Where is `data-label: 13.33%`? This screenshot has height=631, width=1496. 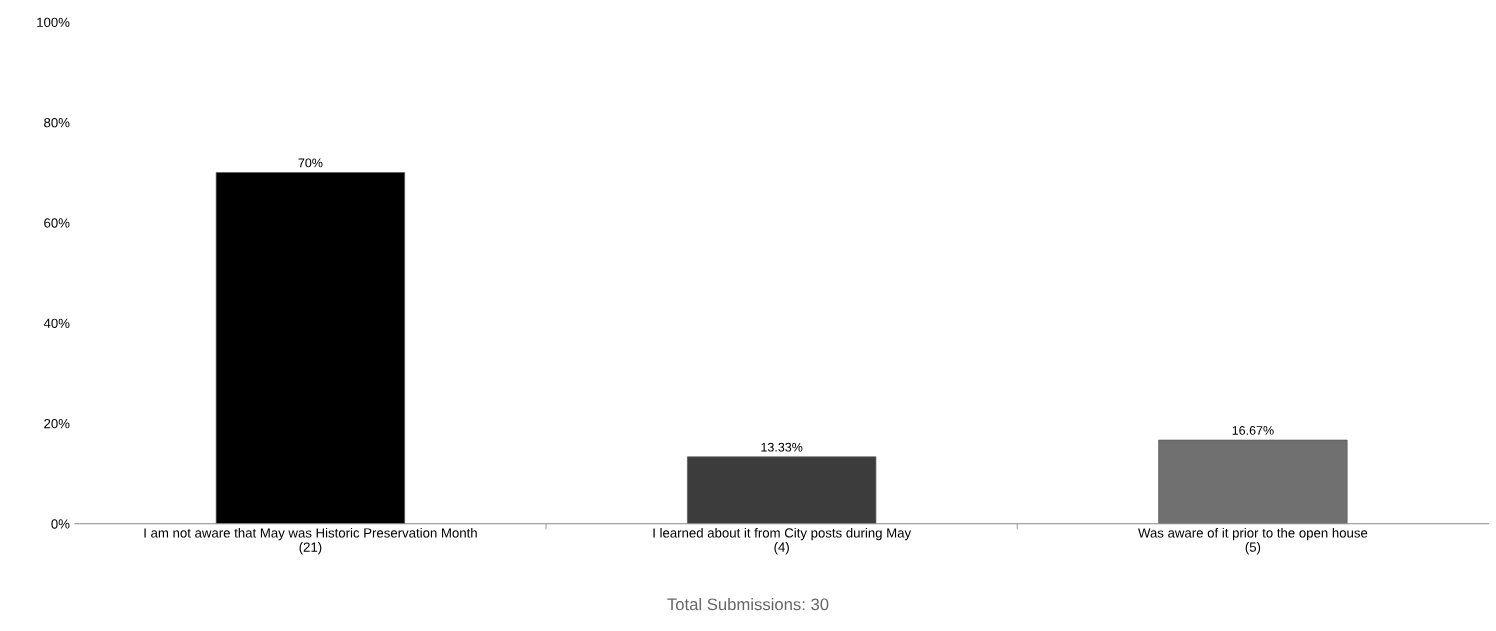
data-label: 13.33% is located at coordinates (782, 447).